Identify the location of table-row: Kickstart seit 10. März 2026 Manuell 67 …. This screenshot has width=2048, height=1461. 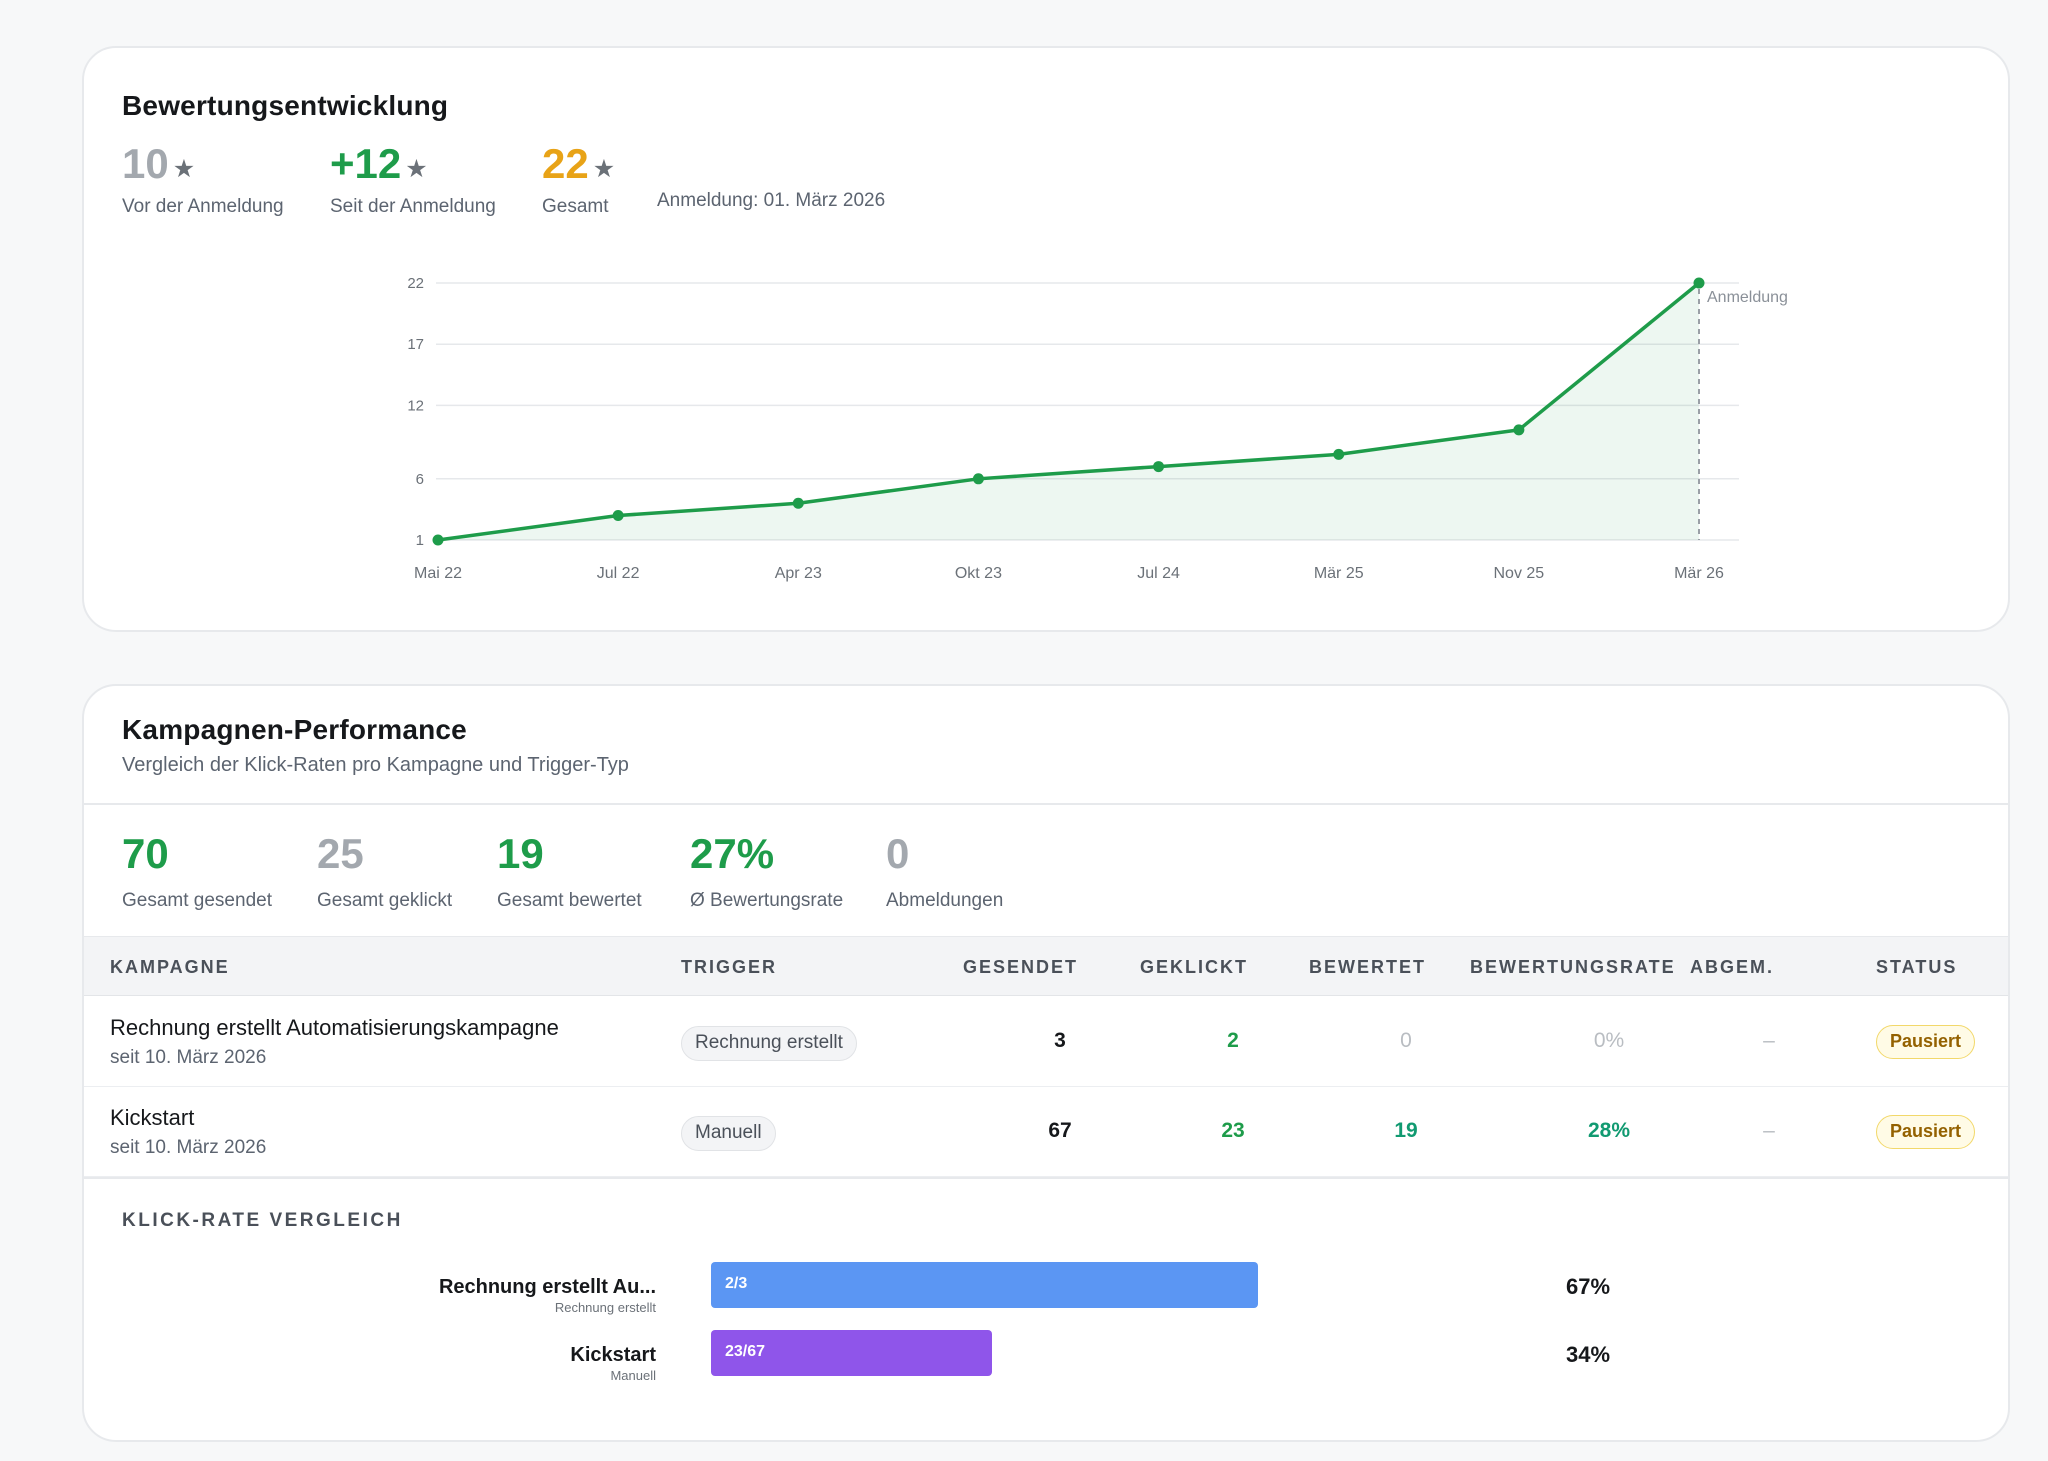
(1046, 1132).